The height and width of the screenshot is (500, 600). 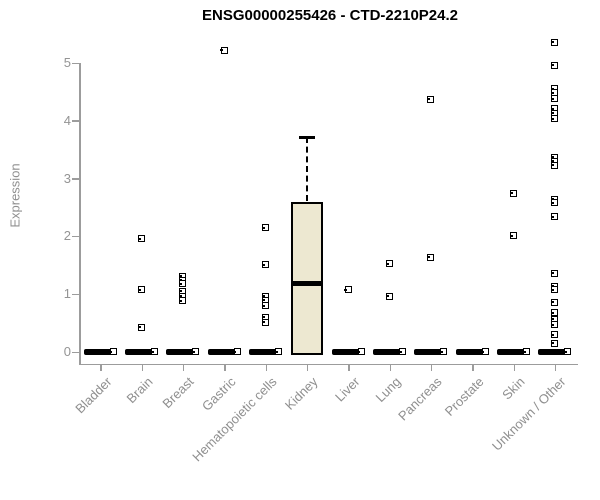 I want to click on y-axis-line, so click(x=80, y=213).